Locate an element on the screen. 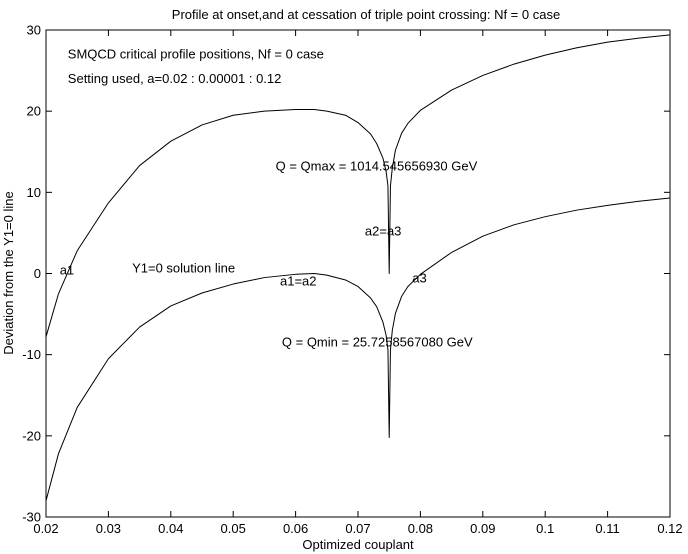 The image size is (688, 554). a1a2-note: a1=a2 is located at coordinates (298, 281).